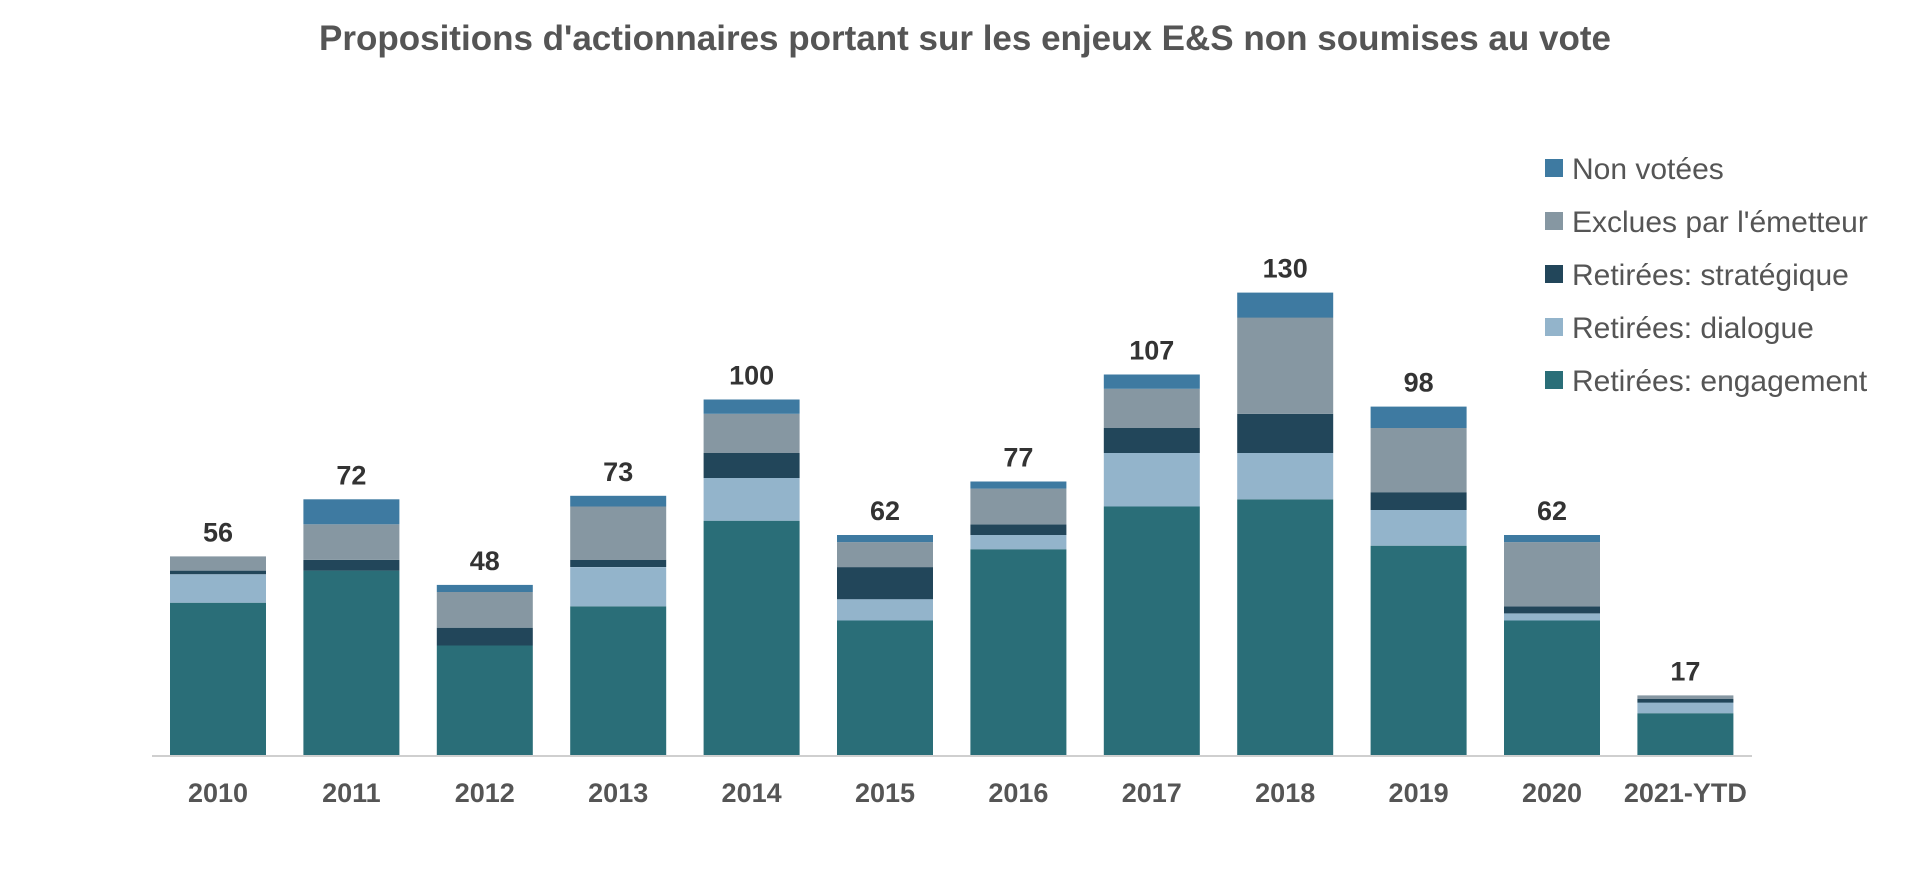 The width and height of the screenshot is (1920, 884). Describe the element at coordinates (751, 499) in the screenshot. I see `bar-retirees-dialogue-2014` at that location.